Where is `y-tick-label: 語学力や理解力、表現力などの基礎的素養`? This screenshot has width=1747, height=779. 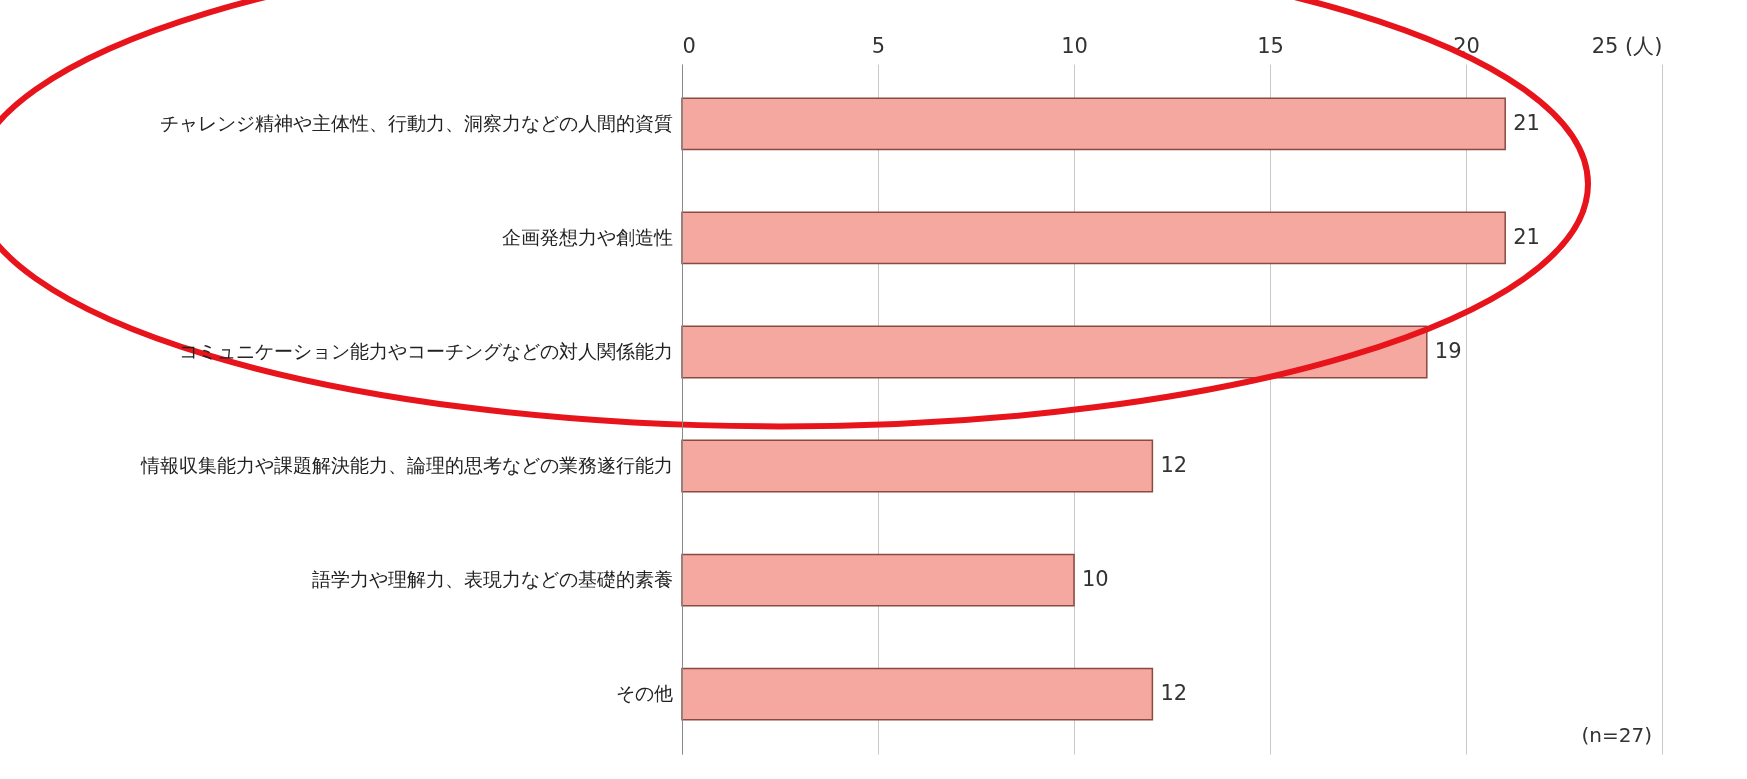
y-tick-label: 語学力や理解力、表現力などの基礎的素養 is located at coordinates (492, 579).